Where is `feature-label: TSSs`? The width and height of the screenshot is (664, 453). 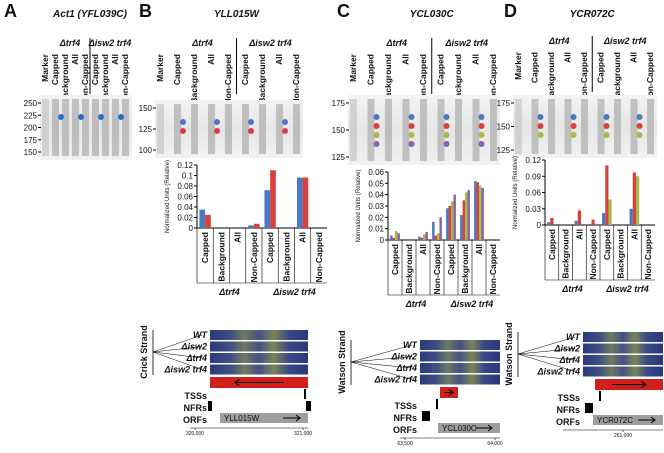 feature-label: TSSs is located at coordinates (195, 396).